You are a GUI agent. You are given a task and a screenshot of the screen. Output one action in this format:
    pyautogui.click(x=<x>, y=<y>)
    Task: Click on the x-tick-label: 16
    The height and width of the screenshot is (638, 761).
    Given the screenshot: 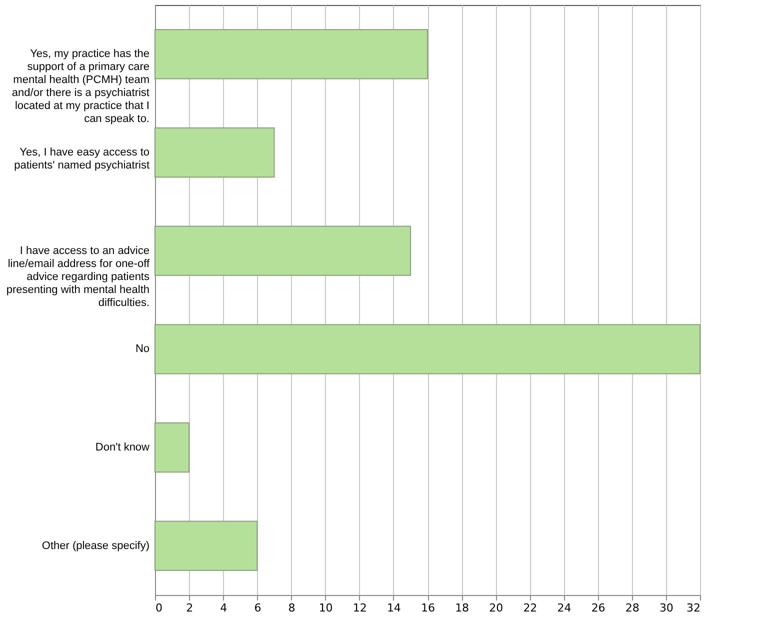 What is the action you would take?
    pyautogui.click(x=428, y=608)
    